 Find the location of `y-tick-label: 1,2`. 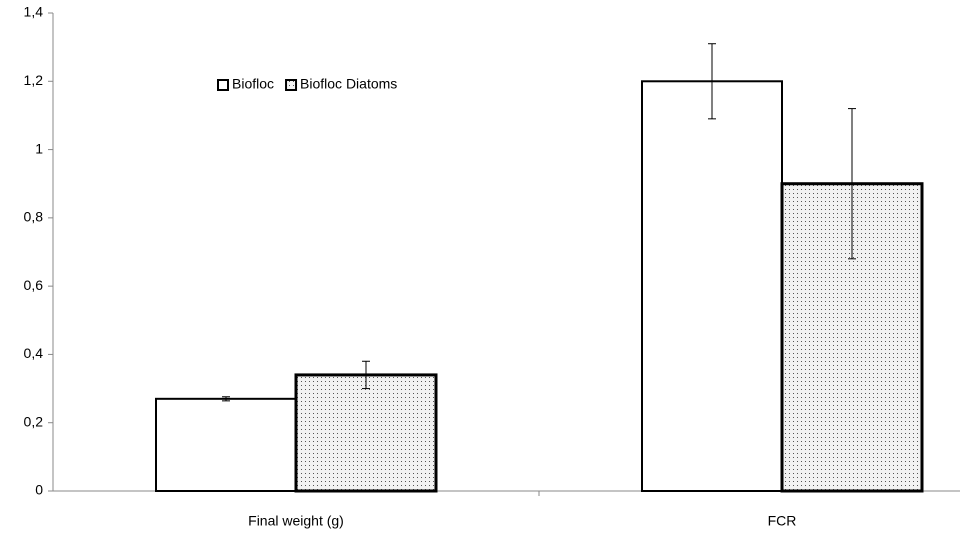

y-tick-label: 1,2 is located at coordinates (34, 80).